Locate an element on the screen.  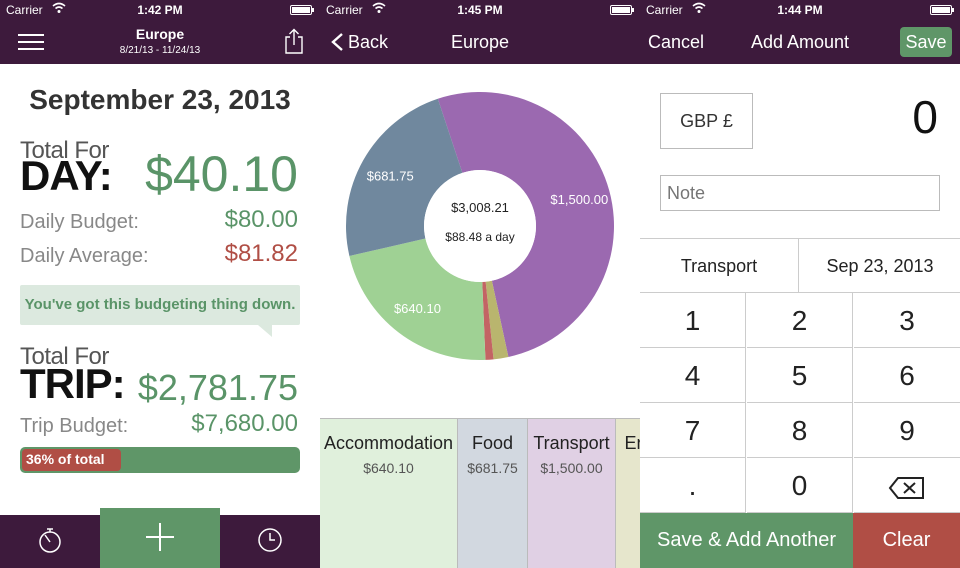
daily-average-label: Daily Average: is located at coordinates (84, 256).